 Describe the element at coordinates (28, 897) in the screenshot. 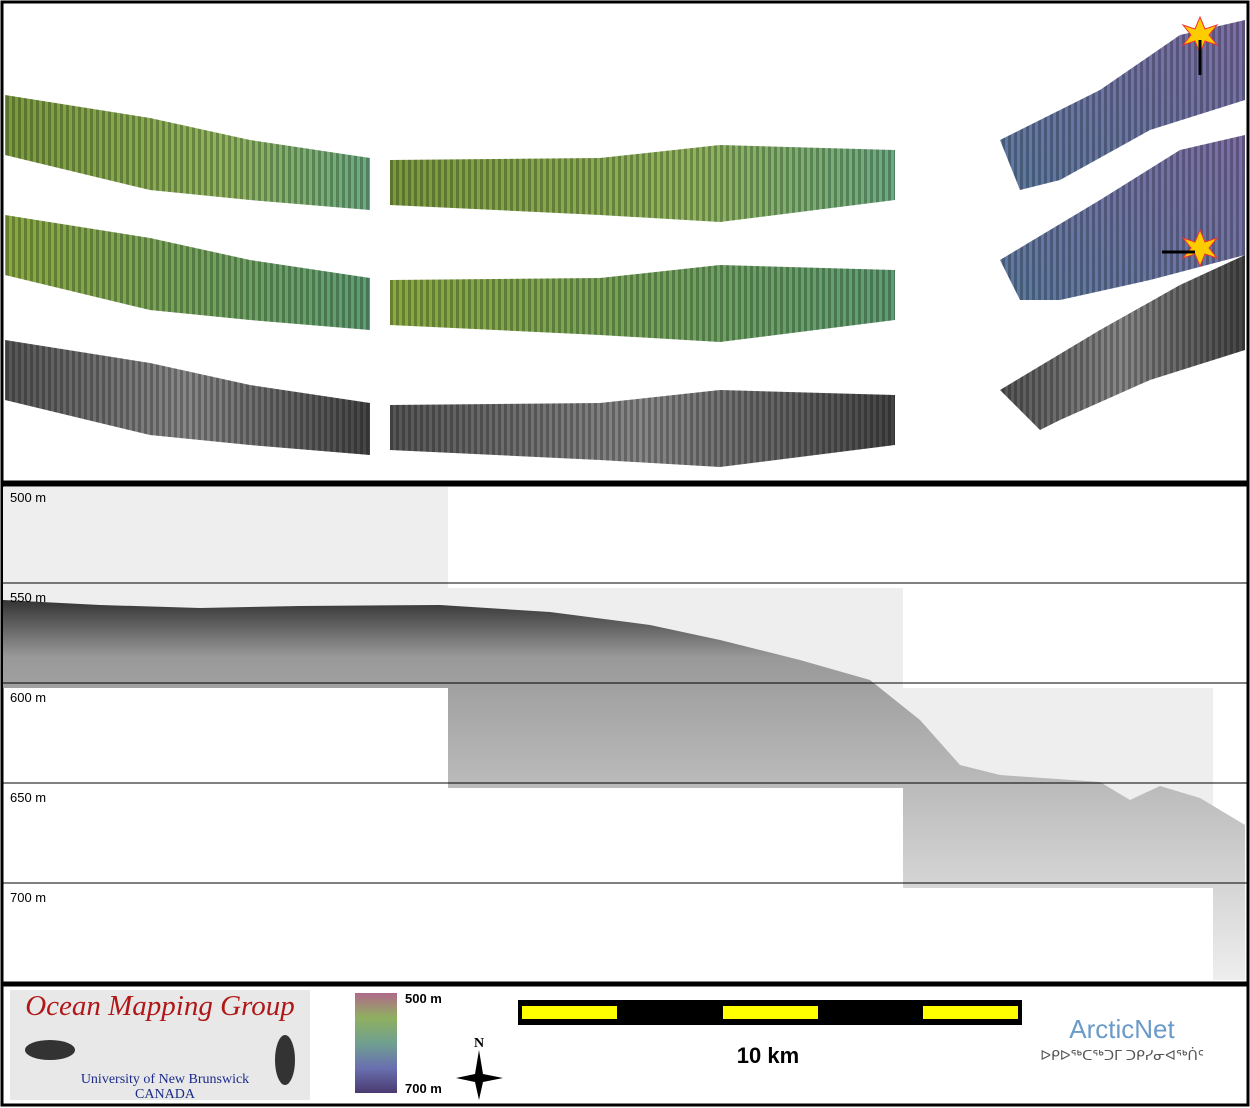

I see `depth-label: 700 m` at that location.